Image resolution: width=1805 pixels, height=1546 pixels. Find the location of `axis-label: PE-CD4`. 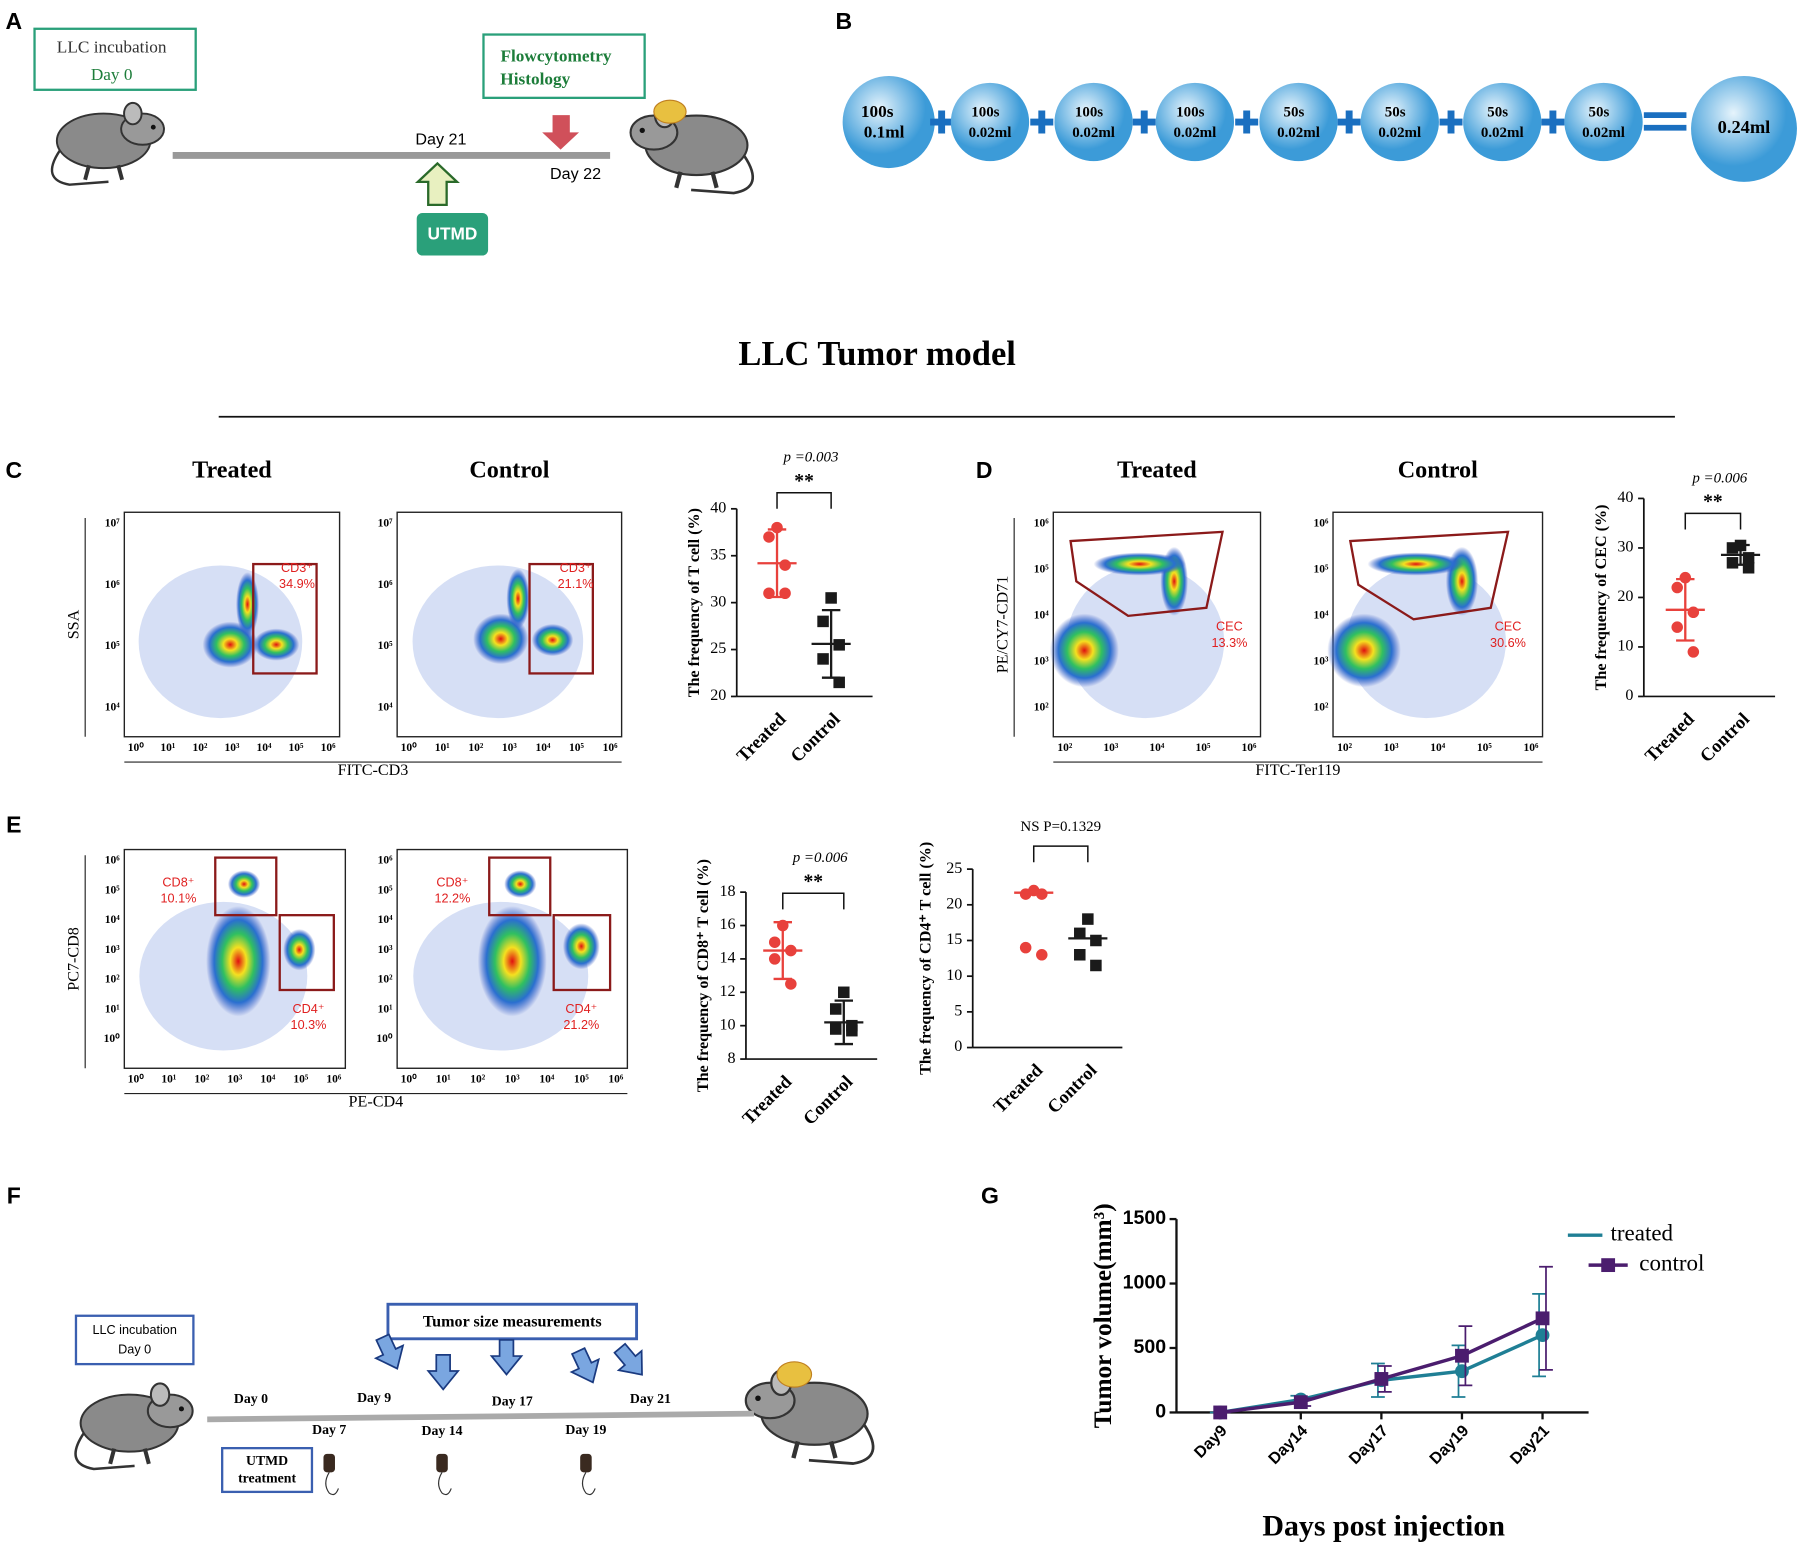

axis-label: PE-CD4 is located at coordinates (376, 1102).